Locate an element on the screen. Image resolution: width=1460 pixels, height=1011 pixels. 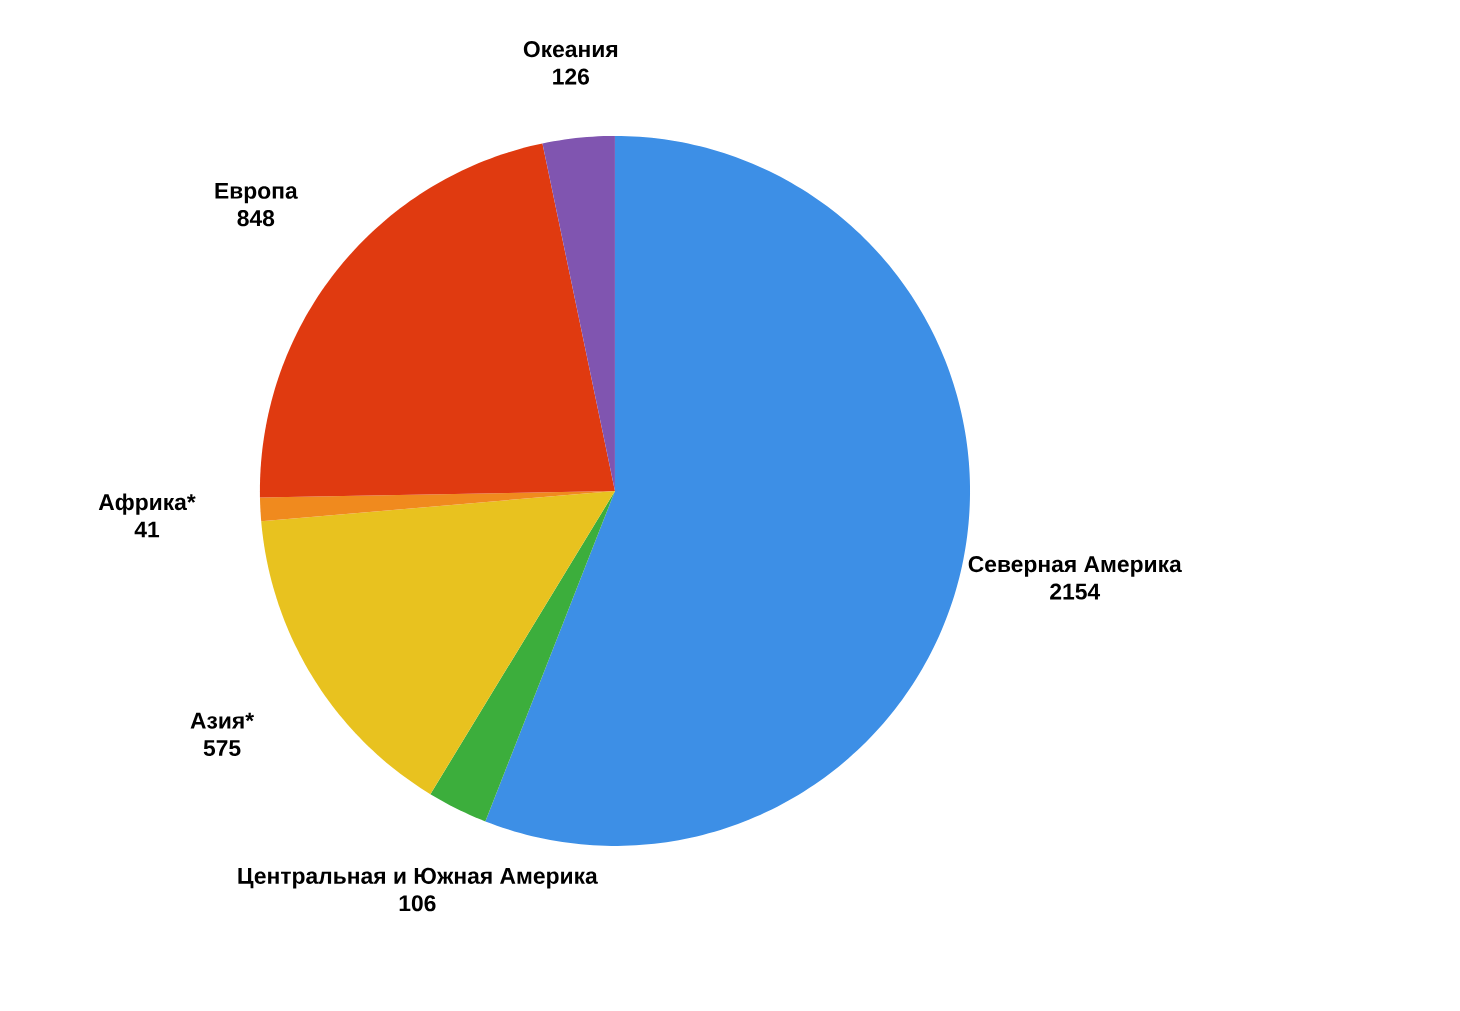
data-label: 126 is located at coordinates (571, 76).